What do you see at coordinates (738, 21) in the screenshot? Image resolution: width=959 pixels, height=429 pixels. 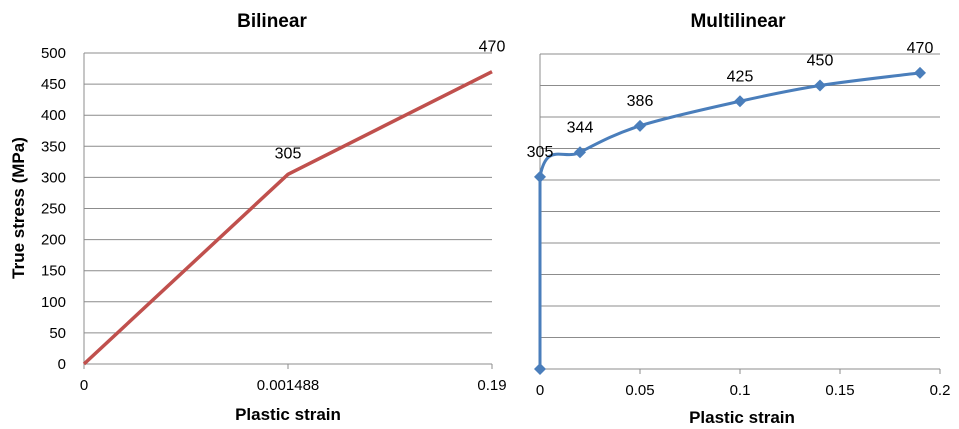 I see `chart-title: Multilinear` at bounding box center [738, 21].